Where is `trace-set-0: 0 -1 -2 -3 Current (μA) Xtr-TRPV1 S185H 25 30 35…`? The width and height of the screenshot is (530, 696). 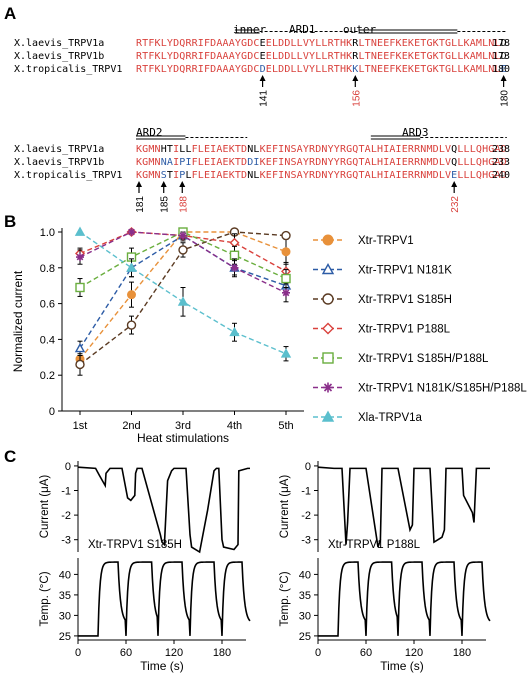 trace-set-0: 0 -1 -2 -3 Current (μA) Xtr-TRPV1 S185H 25 30 35… is located at coordinates (145, 567).